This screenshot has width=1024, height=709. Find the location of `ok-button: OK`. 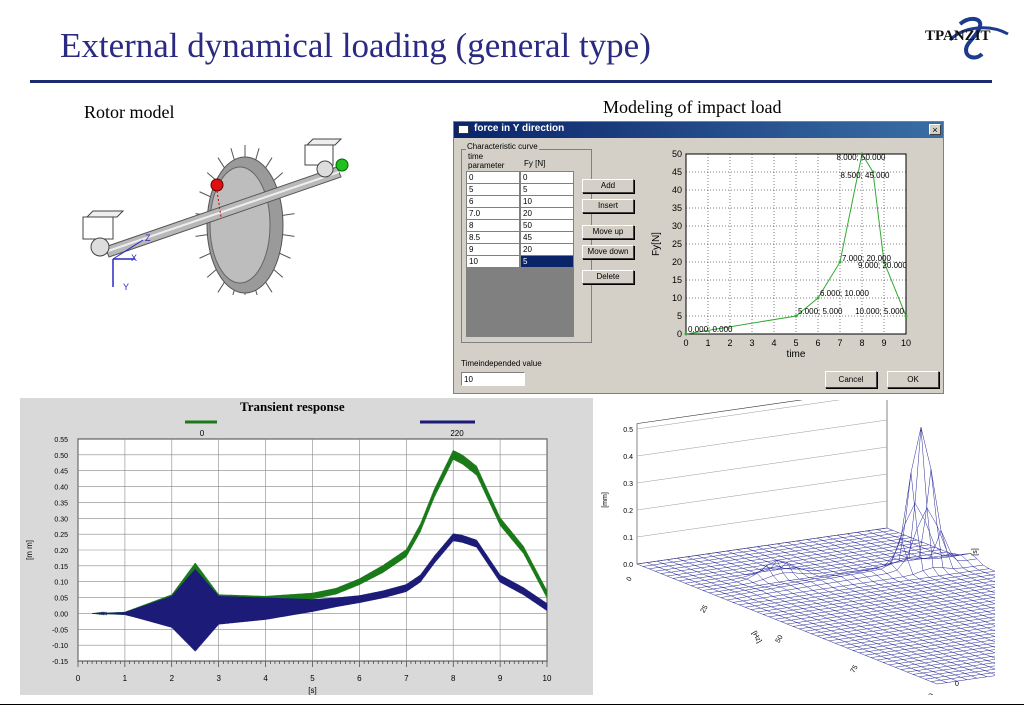

ok-button: OK is located at coordinates (913, 379).